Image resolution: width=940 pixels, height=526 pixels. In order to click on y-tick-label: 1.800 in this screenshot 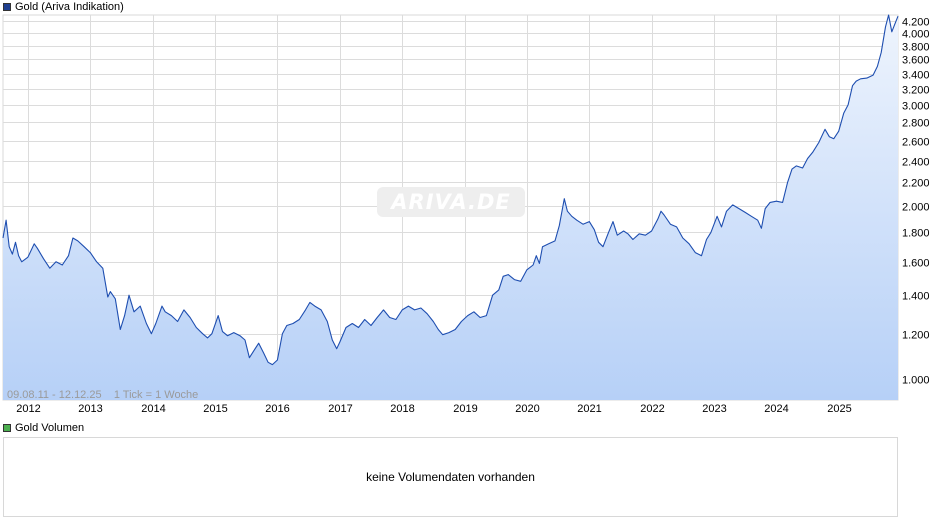, I will do `click(916, 234)`.